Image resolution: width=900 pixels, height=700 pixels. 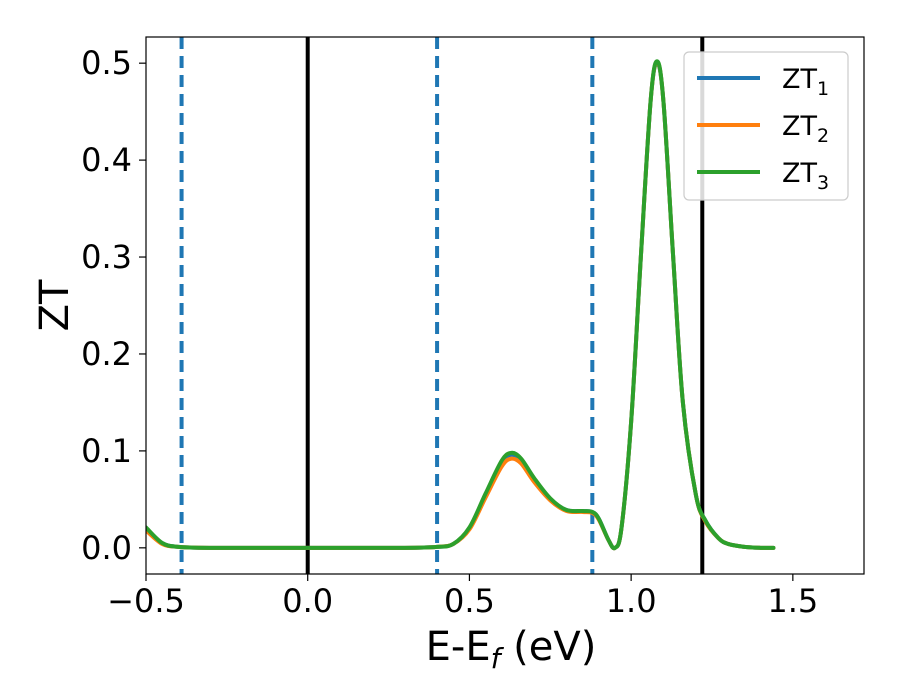 I want to click on x-tick-label: 1.5, so click(x=792, y=601).